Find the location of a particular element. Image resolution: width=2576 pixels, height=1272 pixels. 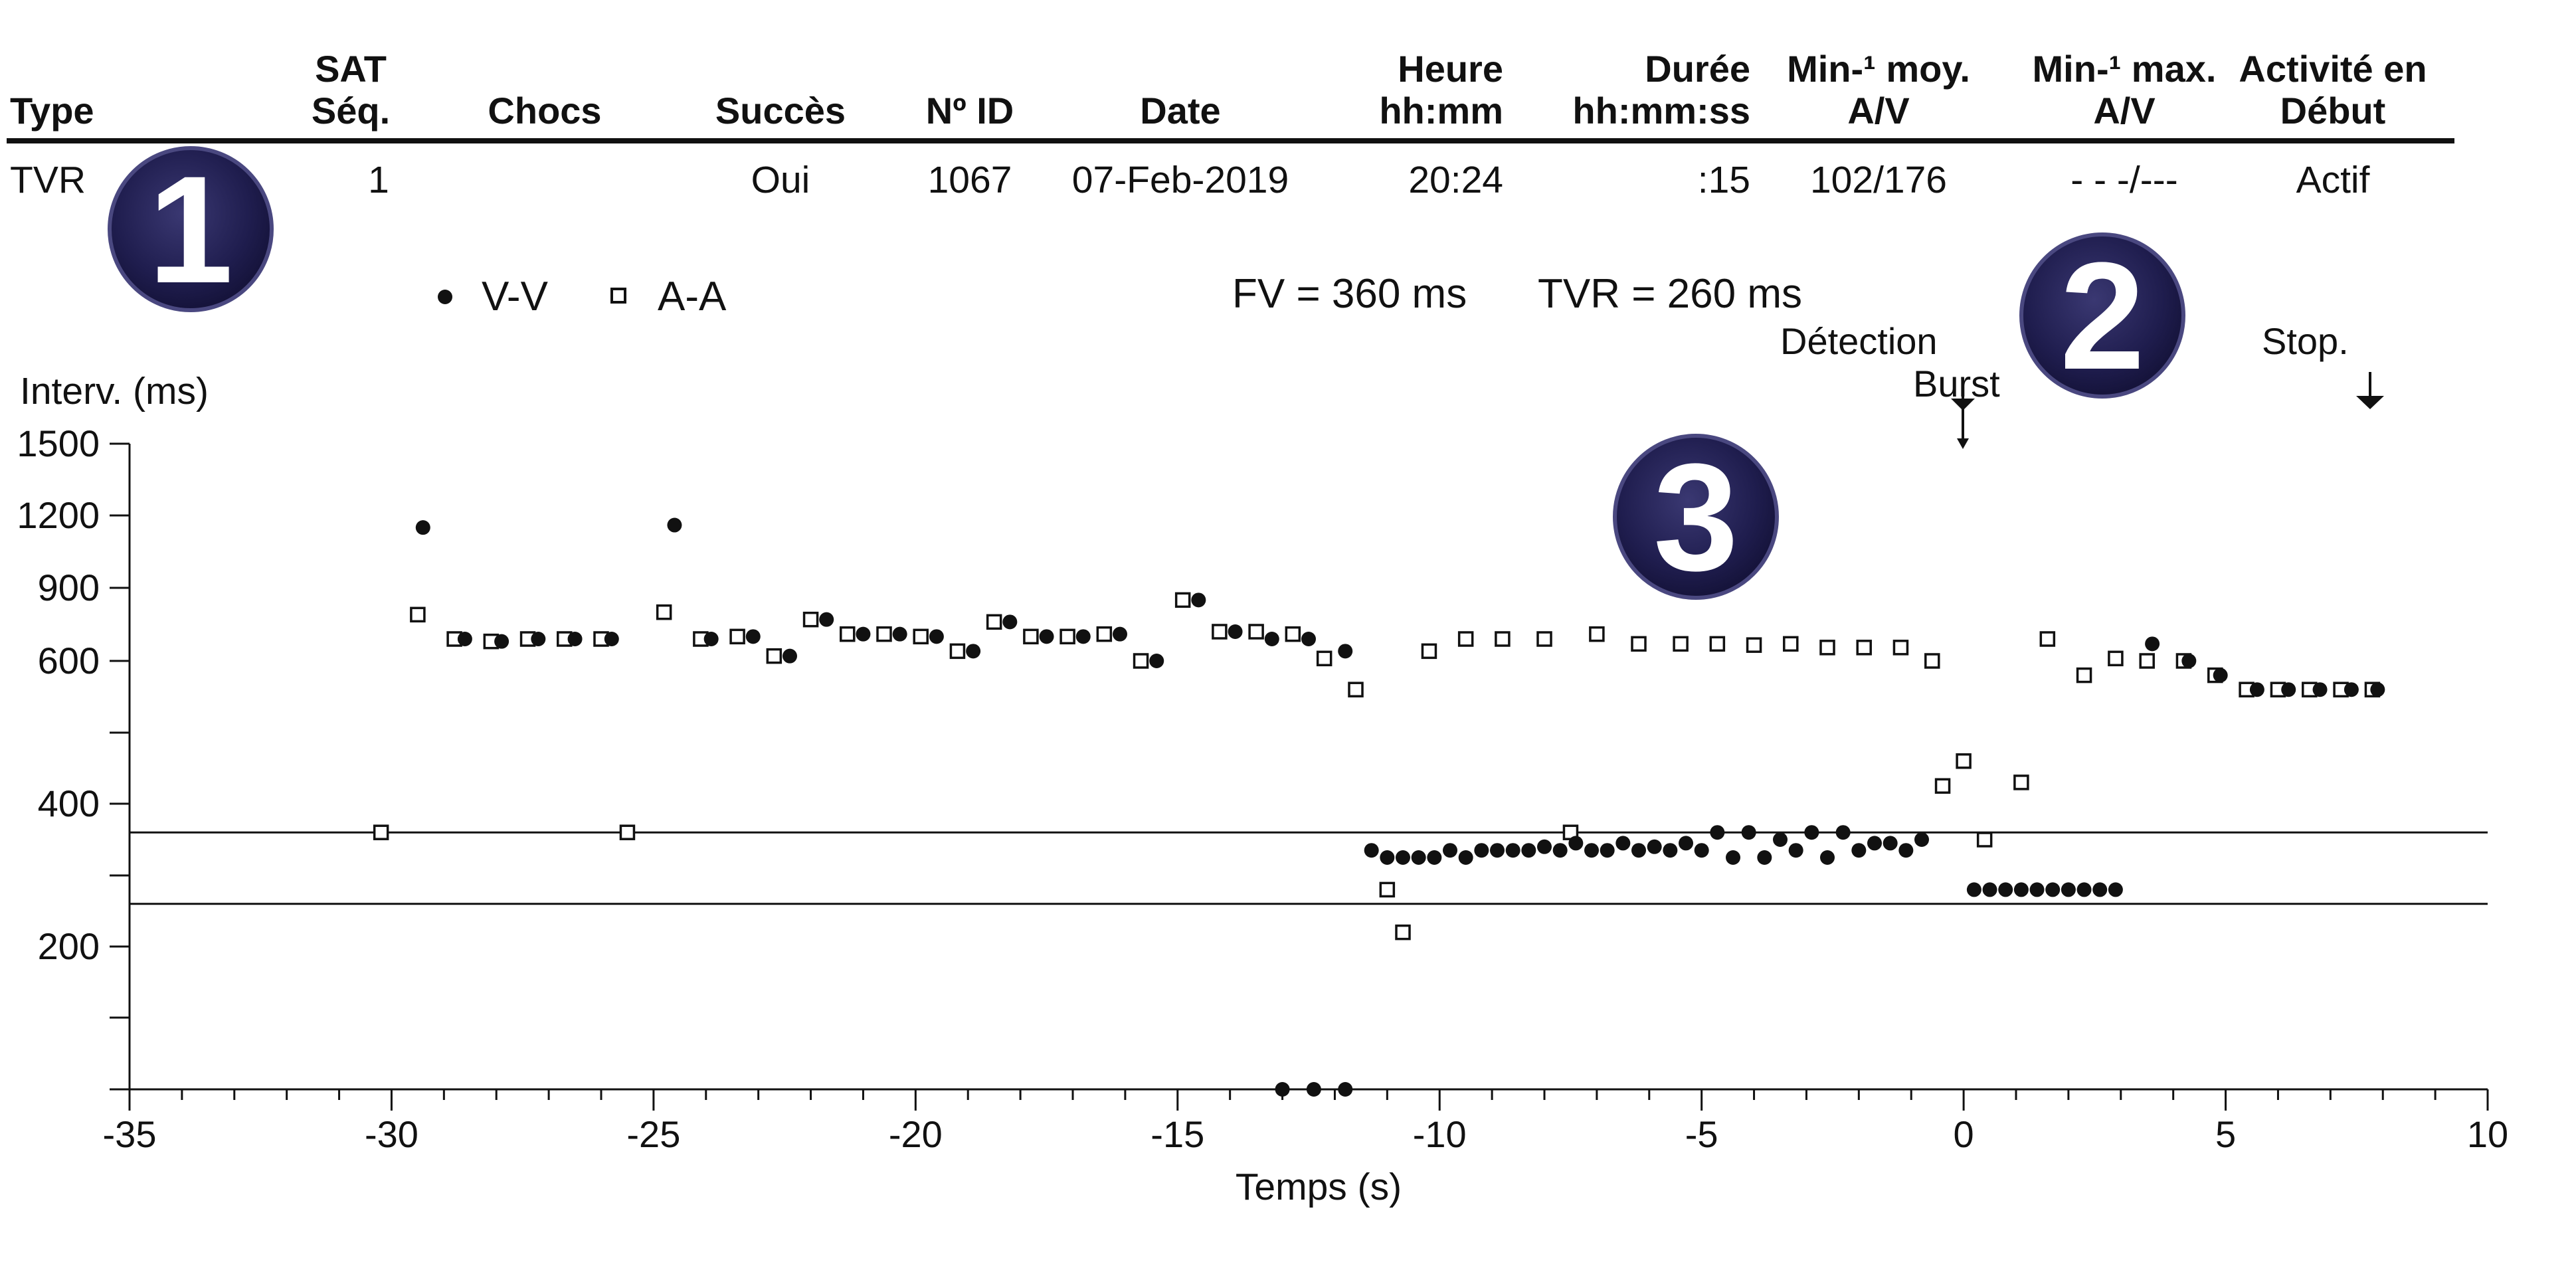

cell-max: - - -/--- is located at coordinates (2123, 180).